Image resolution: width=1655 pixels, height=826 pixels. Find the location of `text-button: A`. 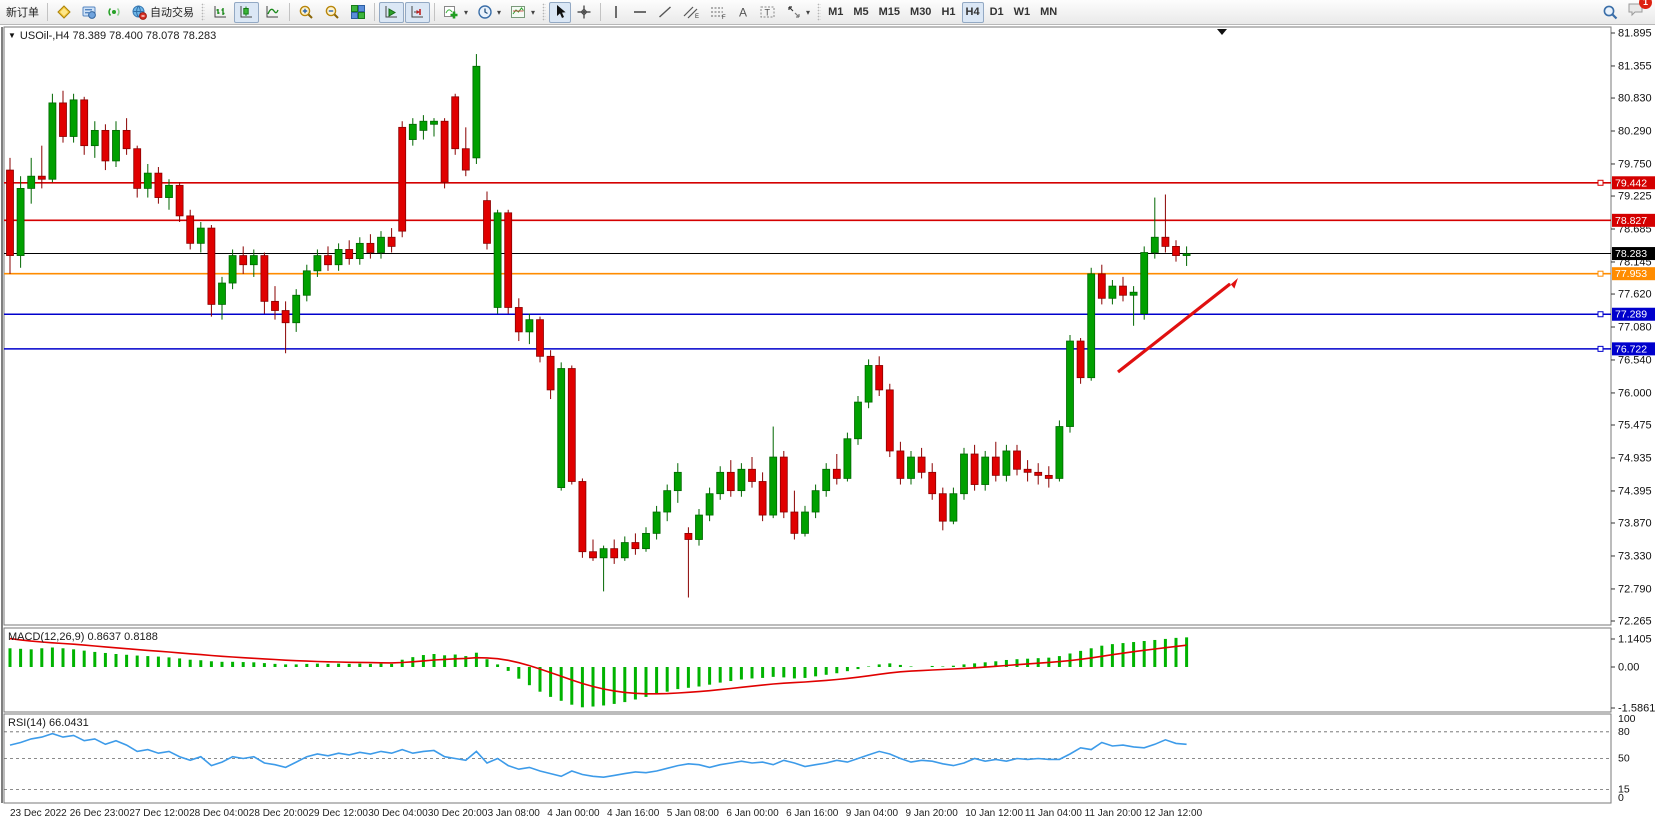

text-button: A is located at coordinates (743, 12).